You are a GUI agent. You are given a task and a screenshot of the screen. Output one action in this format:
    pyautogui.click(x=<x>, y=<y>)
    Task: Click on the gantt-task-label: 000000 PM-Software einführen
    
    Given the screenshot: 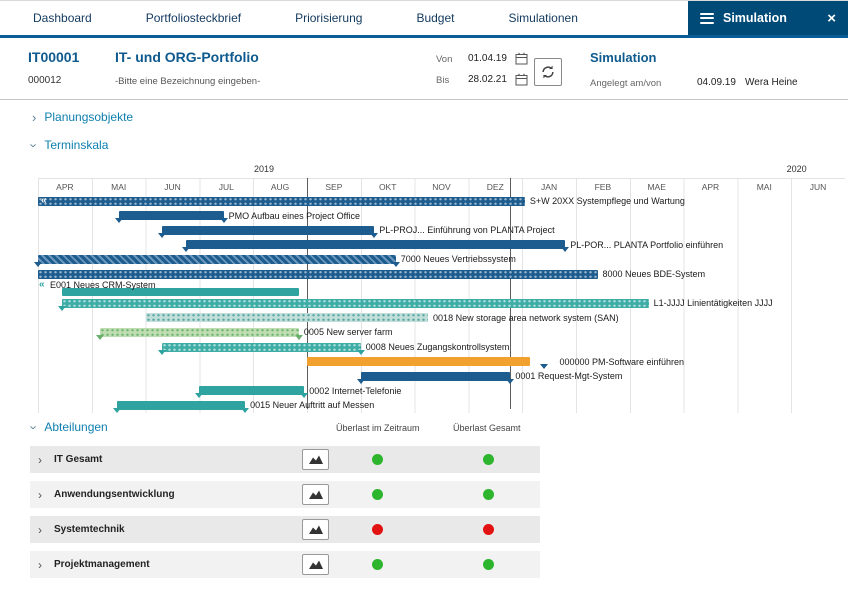 What is the action you would take?
    pyautogui.click(x=622, y=361)
    